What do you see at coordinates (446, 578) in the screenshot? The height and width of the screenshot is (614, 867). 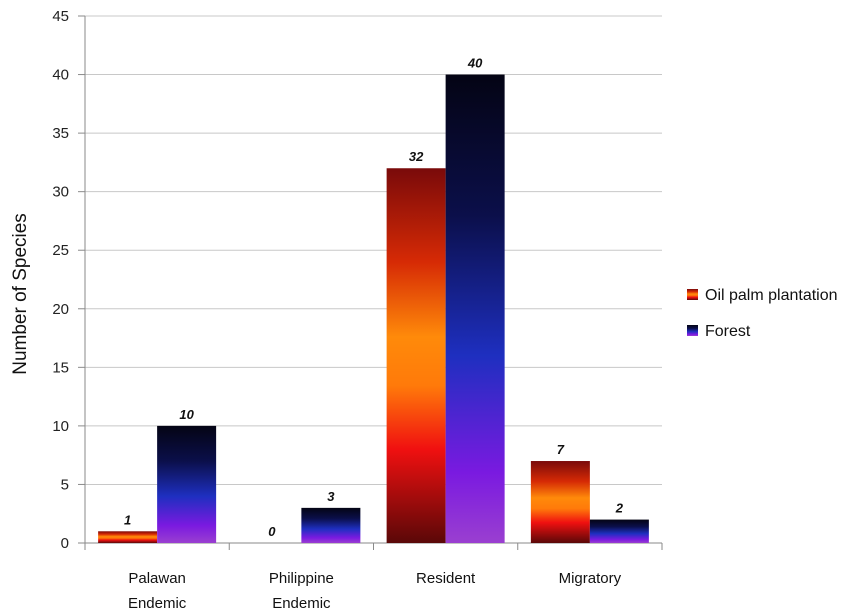 I see `x-tick-label: Resident` at bounding box center [446, 578].